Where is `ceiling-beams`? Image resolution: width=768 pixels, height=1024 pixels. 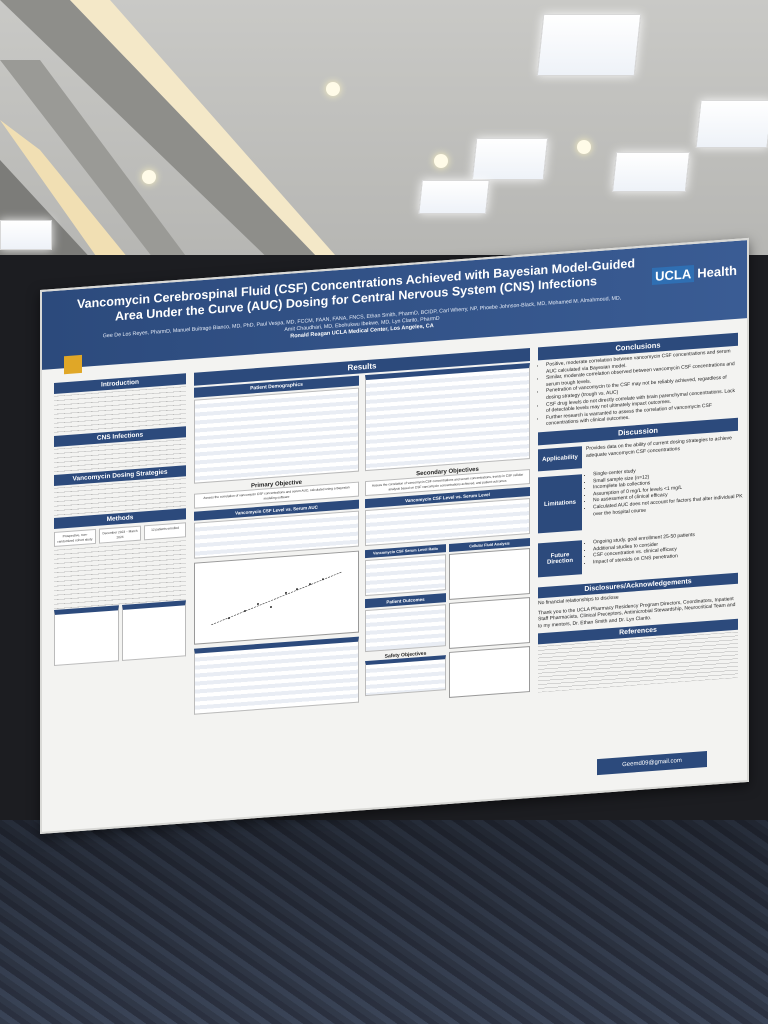
ceiling-beams is located at coordinates (167, 145).